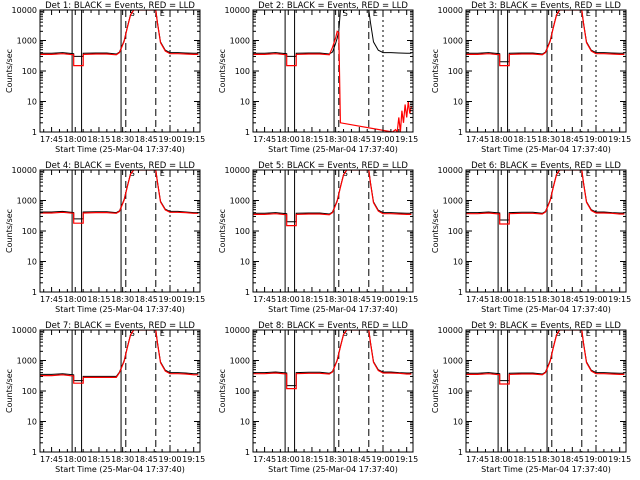  I want to click on chart-title: Det 4: BLACK = Events, RED = LLD, so click(120, 166).